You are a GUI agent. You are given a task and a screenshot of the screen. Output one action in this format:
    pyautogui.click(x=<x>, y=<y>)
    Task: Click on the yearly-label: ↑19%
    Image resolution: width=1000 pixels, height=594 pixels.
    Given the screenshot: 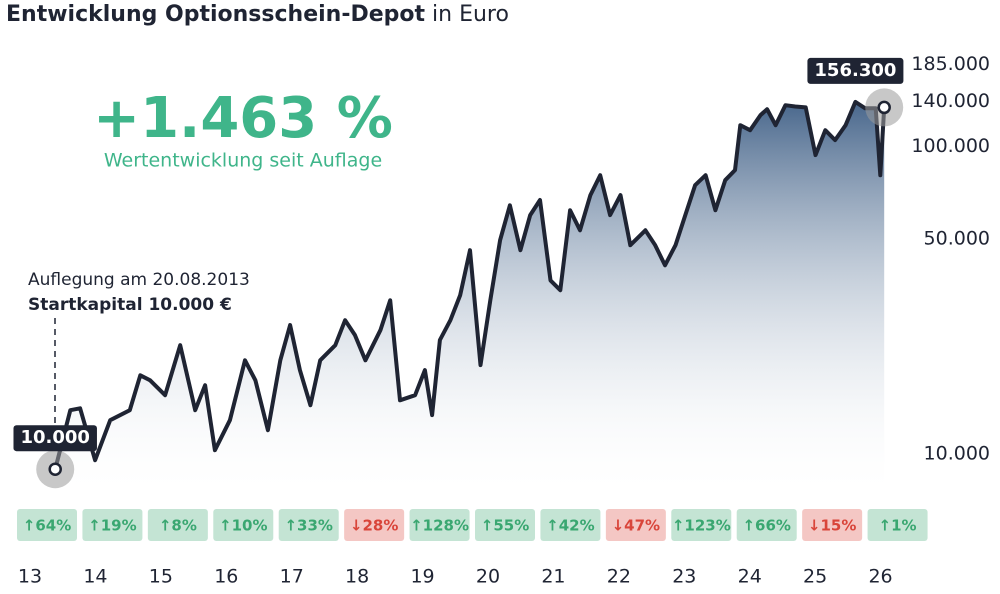 What is the action you would take?
    pyautogui.click(x=112, y=526)
    